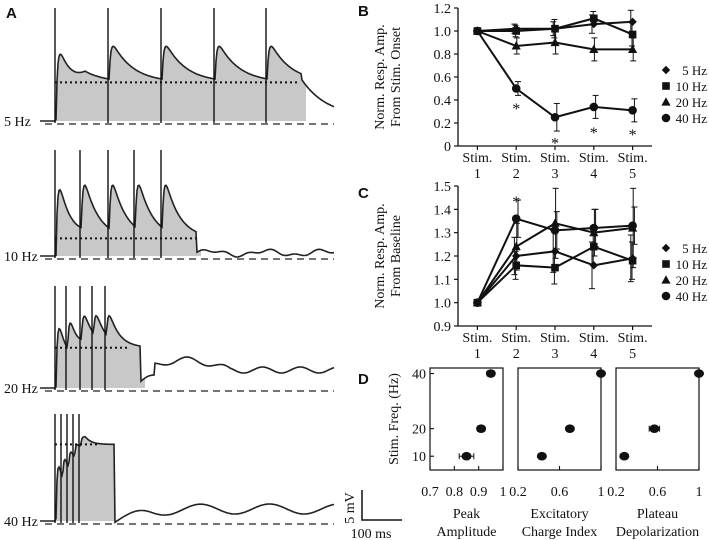  I want to click on d-x-label-line2: Depolarization, so click(657, 532).